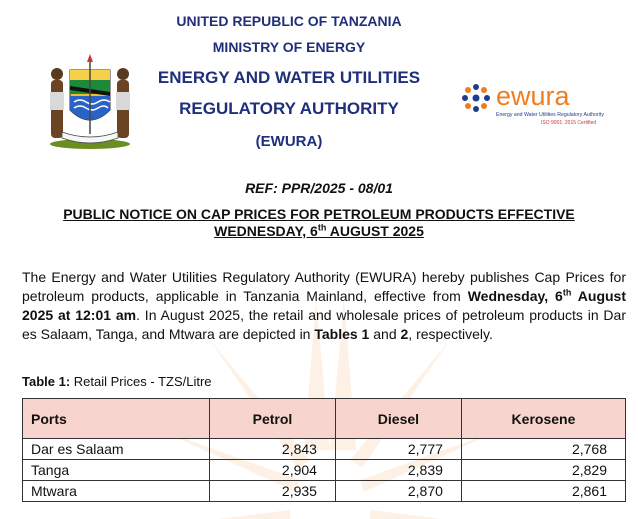  I want to click on header-country: UNITED REPUBLIC OF TANZANIA, so click(289, 21).